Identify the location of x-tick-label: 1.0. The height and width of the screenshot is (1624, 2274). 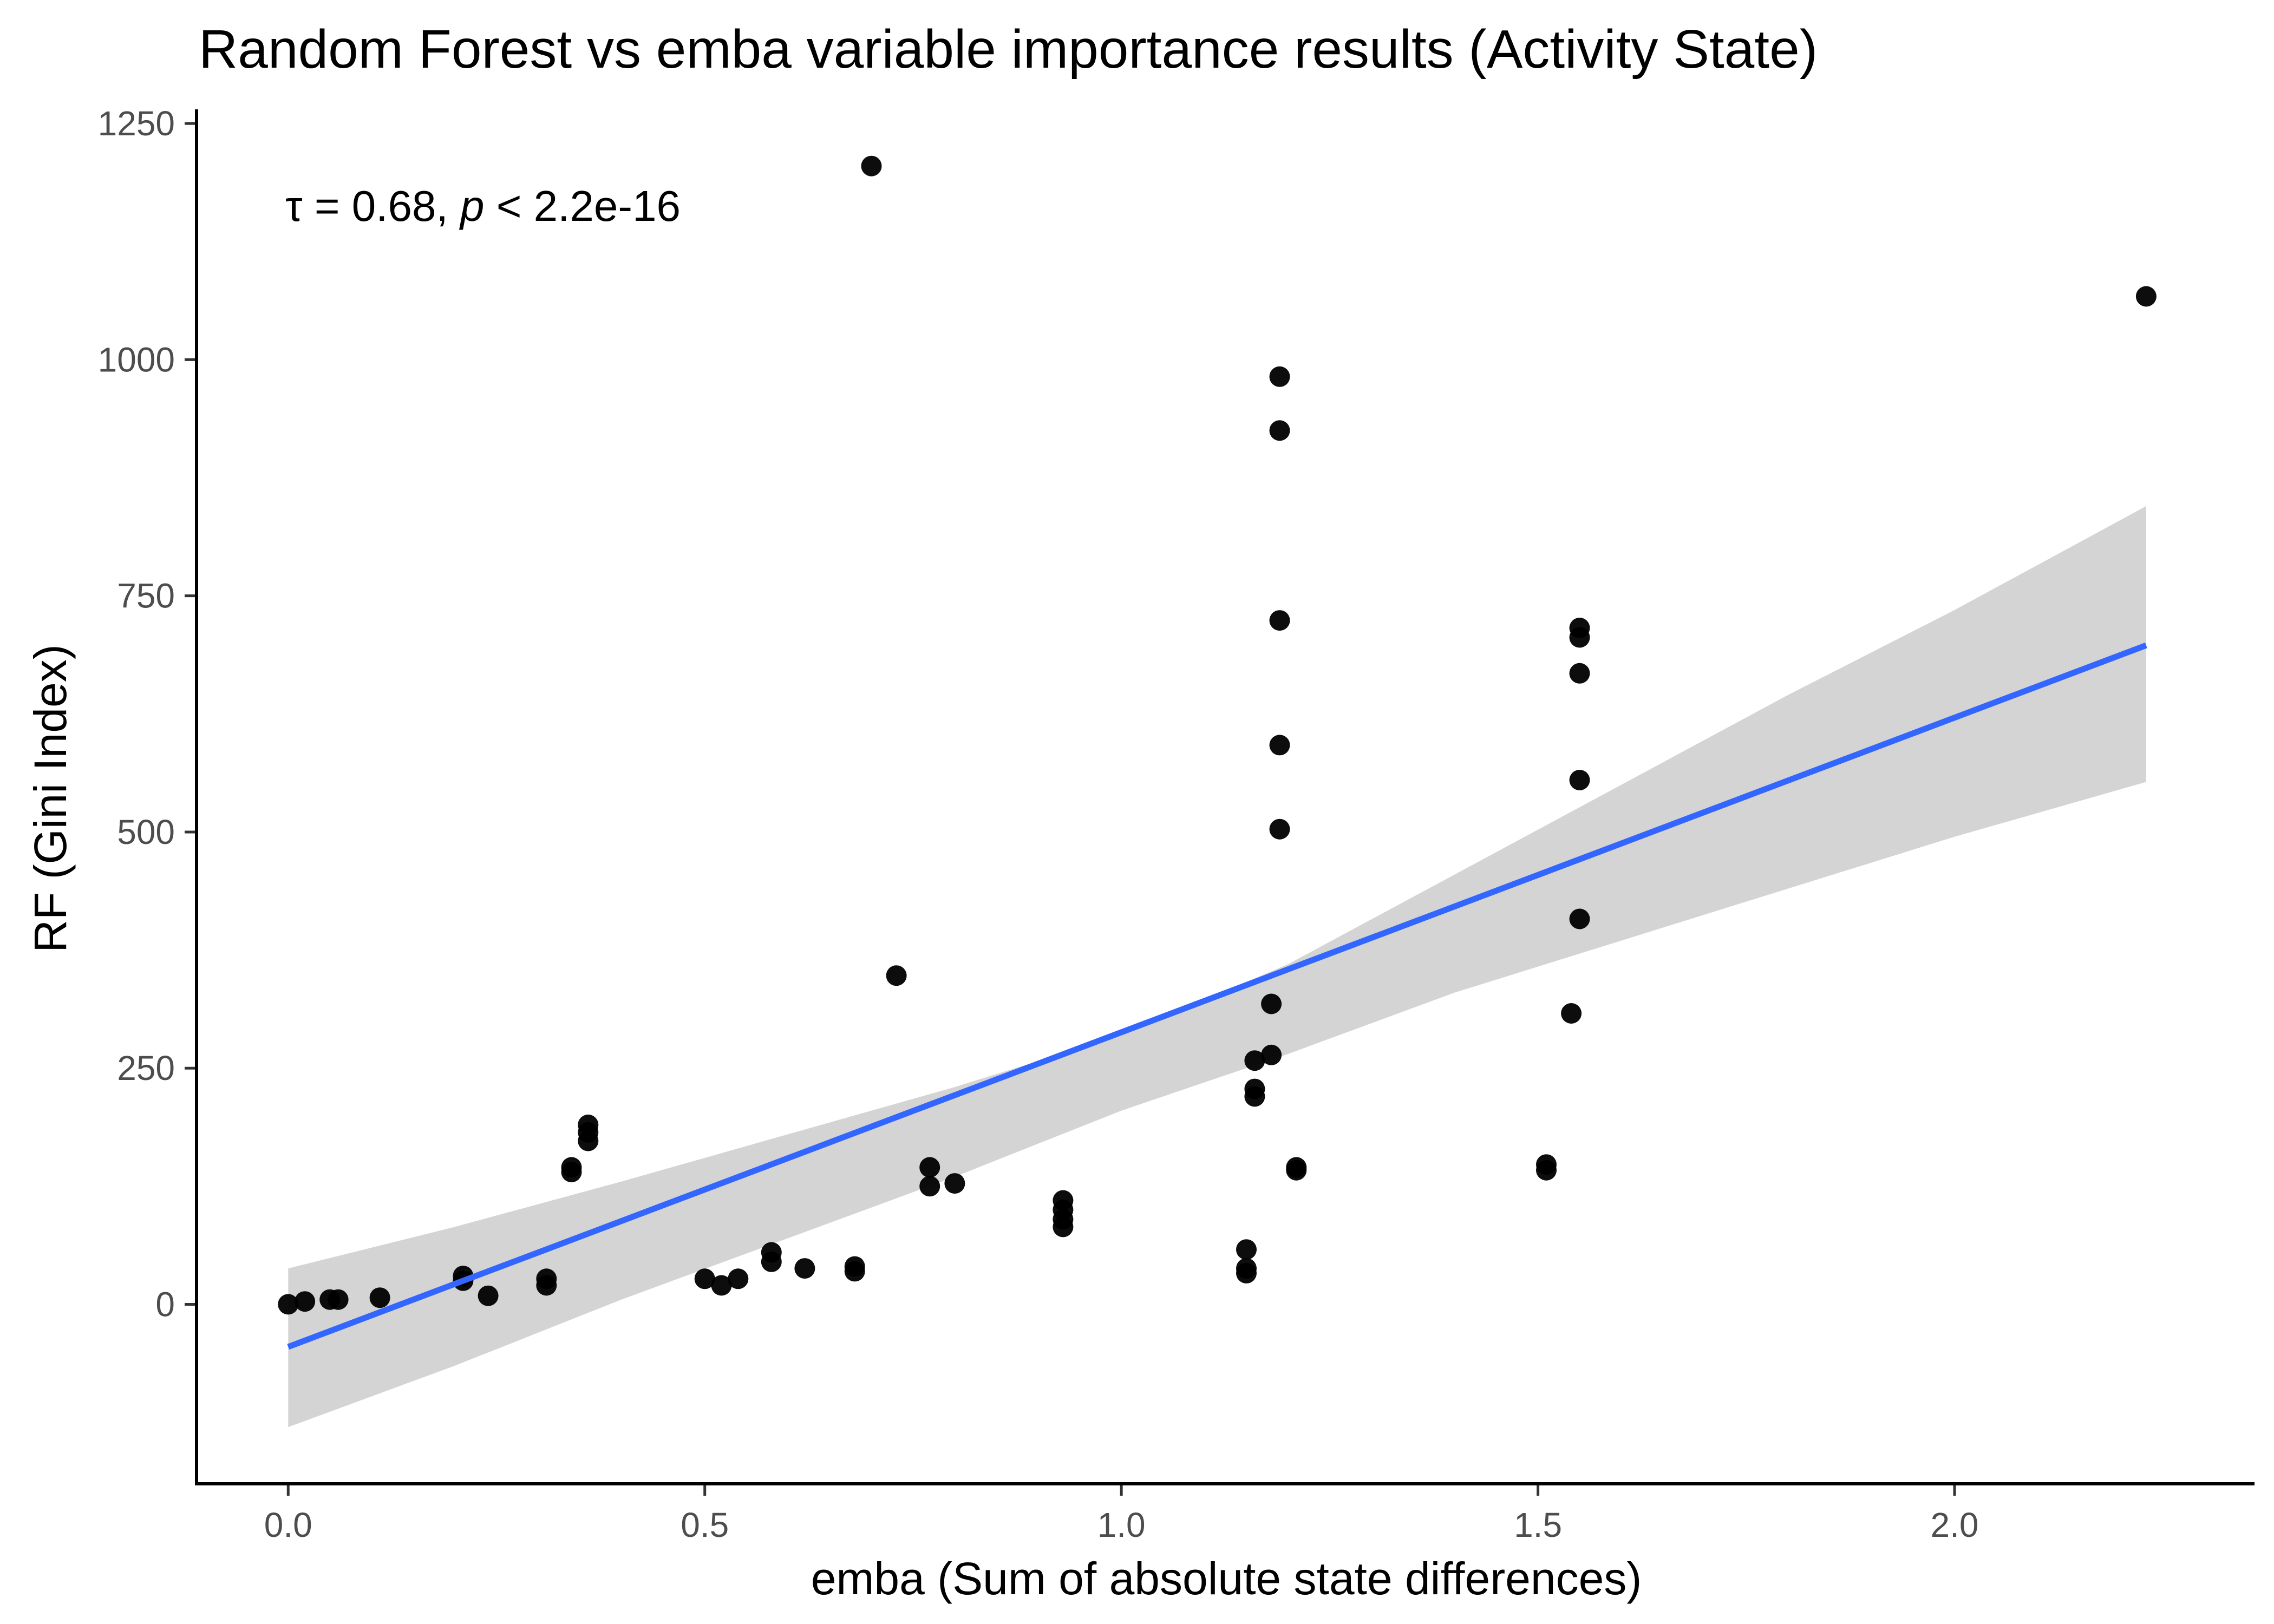
(1122, 1525).